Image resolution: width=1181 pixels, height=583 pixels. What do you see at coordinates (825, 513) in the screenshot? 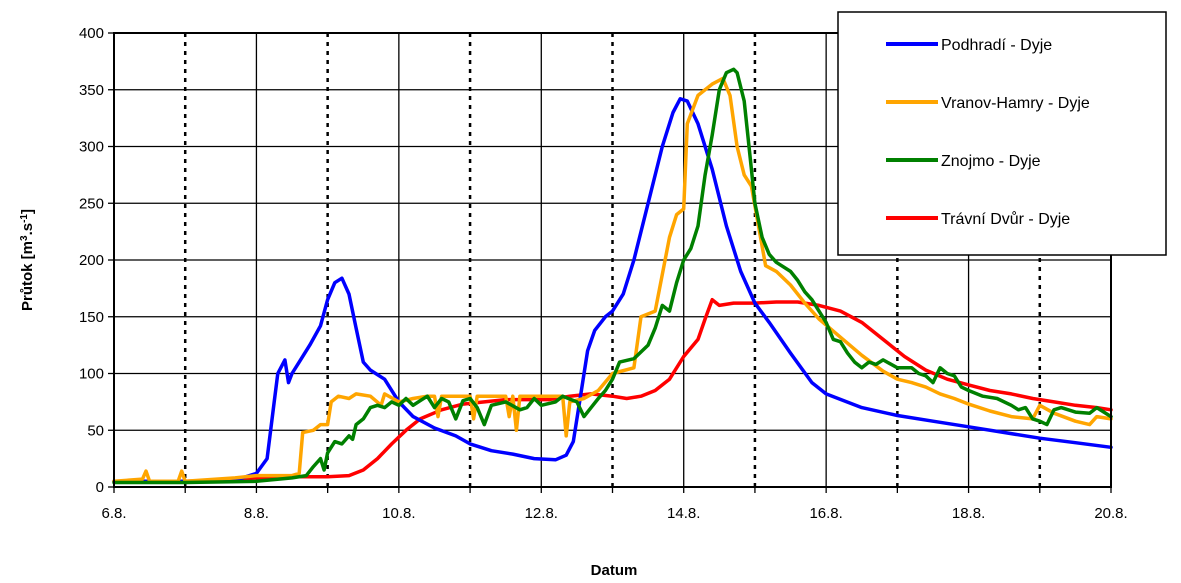
I see `x-tick-label: 16.8.` at bounding box center [825, 513].